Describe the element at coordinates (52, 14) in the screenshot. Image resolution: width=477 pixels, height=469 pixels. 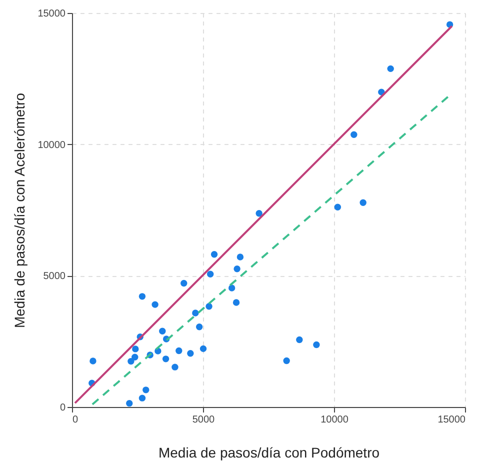
I see `y-tick-label: 15000` at that location.